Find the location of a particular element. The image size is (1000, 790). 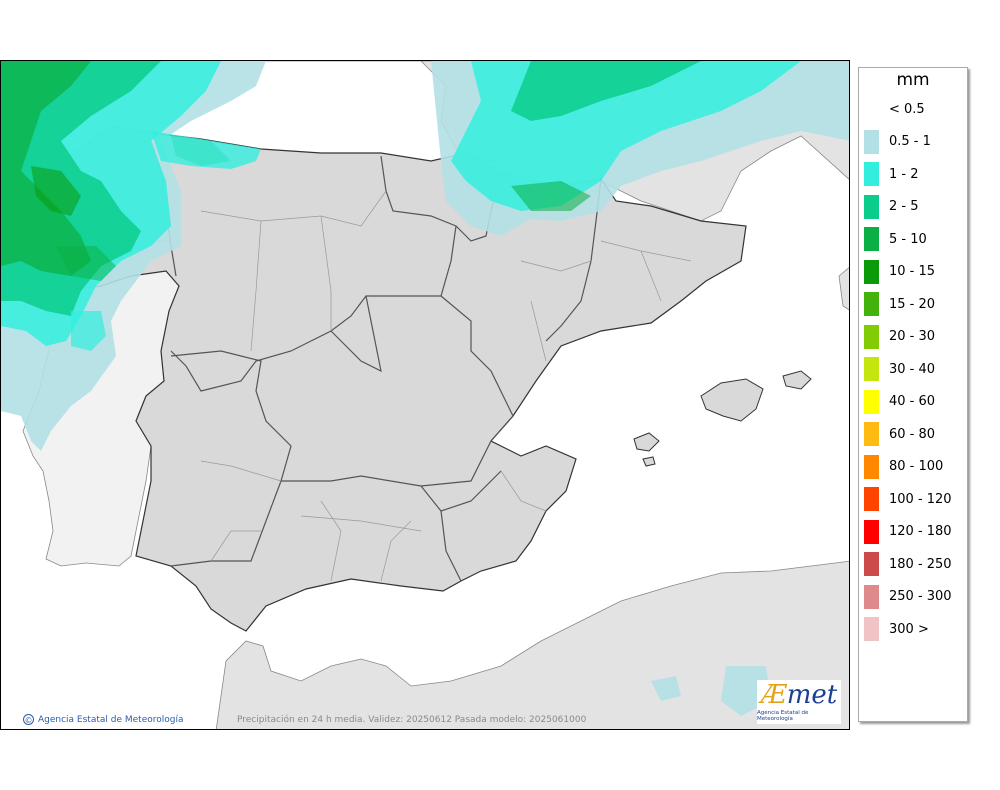

ibiza-land is located at coordinates (646, 442).